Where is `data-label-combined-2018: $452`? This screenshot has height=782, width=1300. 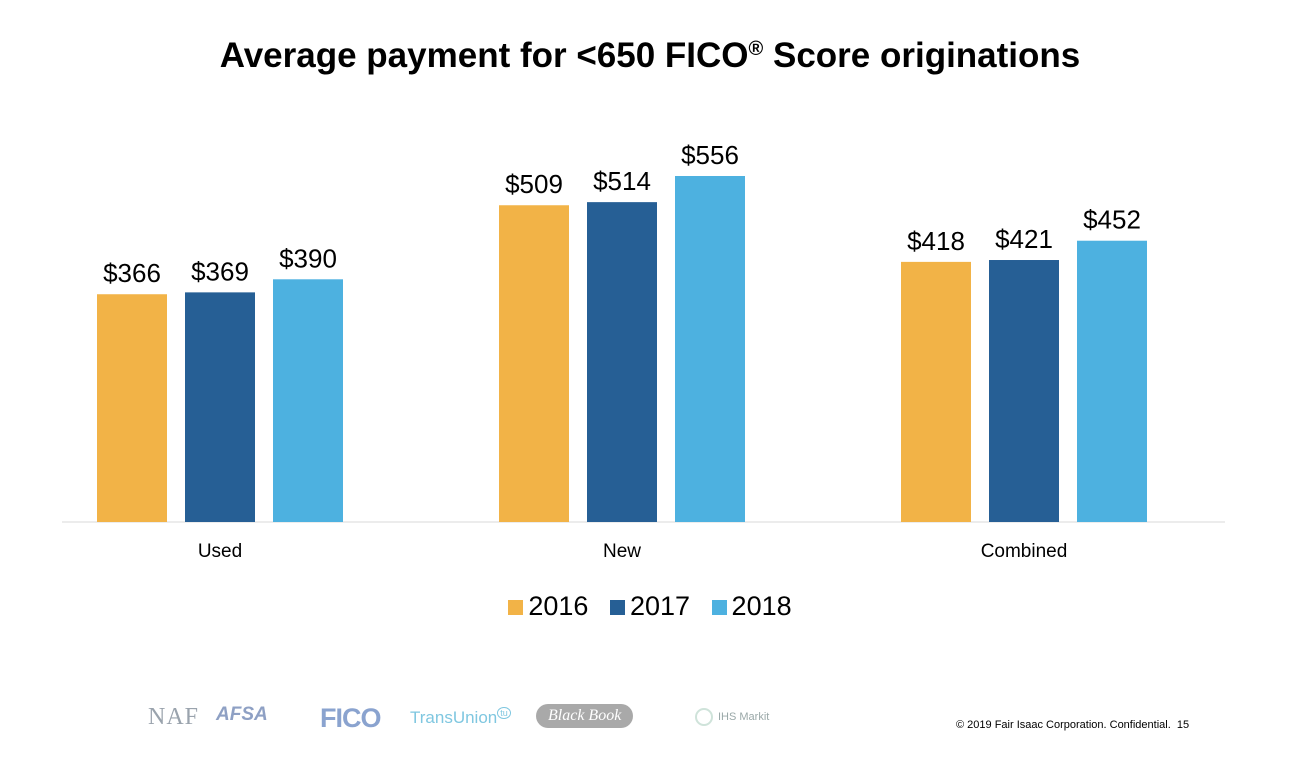
data-label-combined-2018: $452 is located at coordinates (1112, 220).